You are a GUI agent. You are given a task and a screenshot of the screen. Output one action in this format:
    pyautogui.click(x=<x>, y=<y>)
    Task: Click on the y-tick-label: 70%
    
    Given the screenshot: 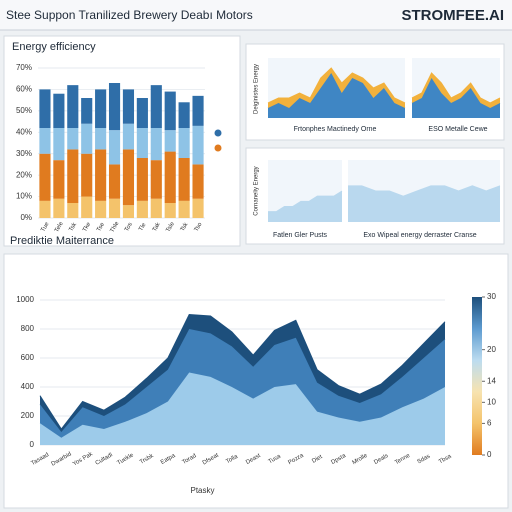 What is the action you would take?
    pyautogui.click(x=24, y=67)
    